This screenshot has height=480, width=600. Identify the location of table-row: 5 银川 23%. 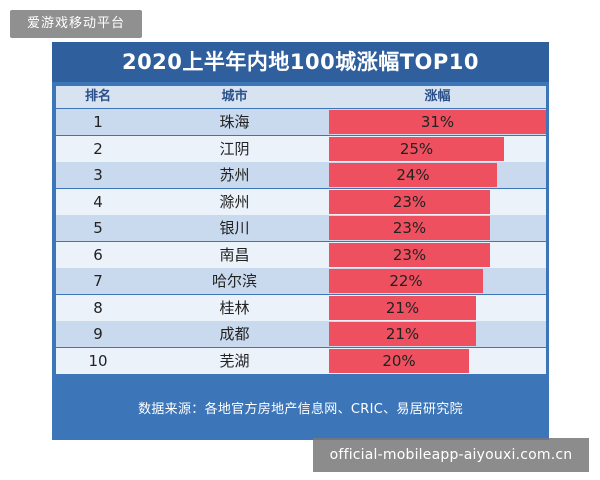
(301, 228).